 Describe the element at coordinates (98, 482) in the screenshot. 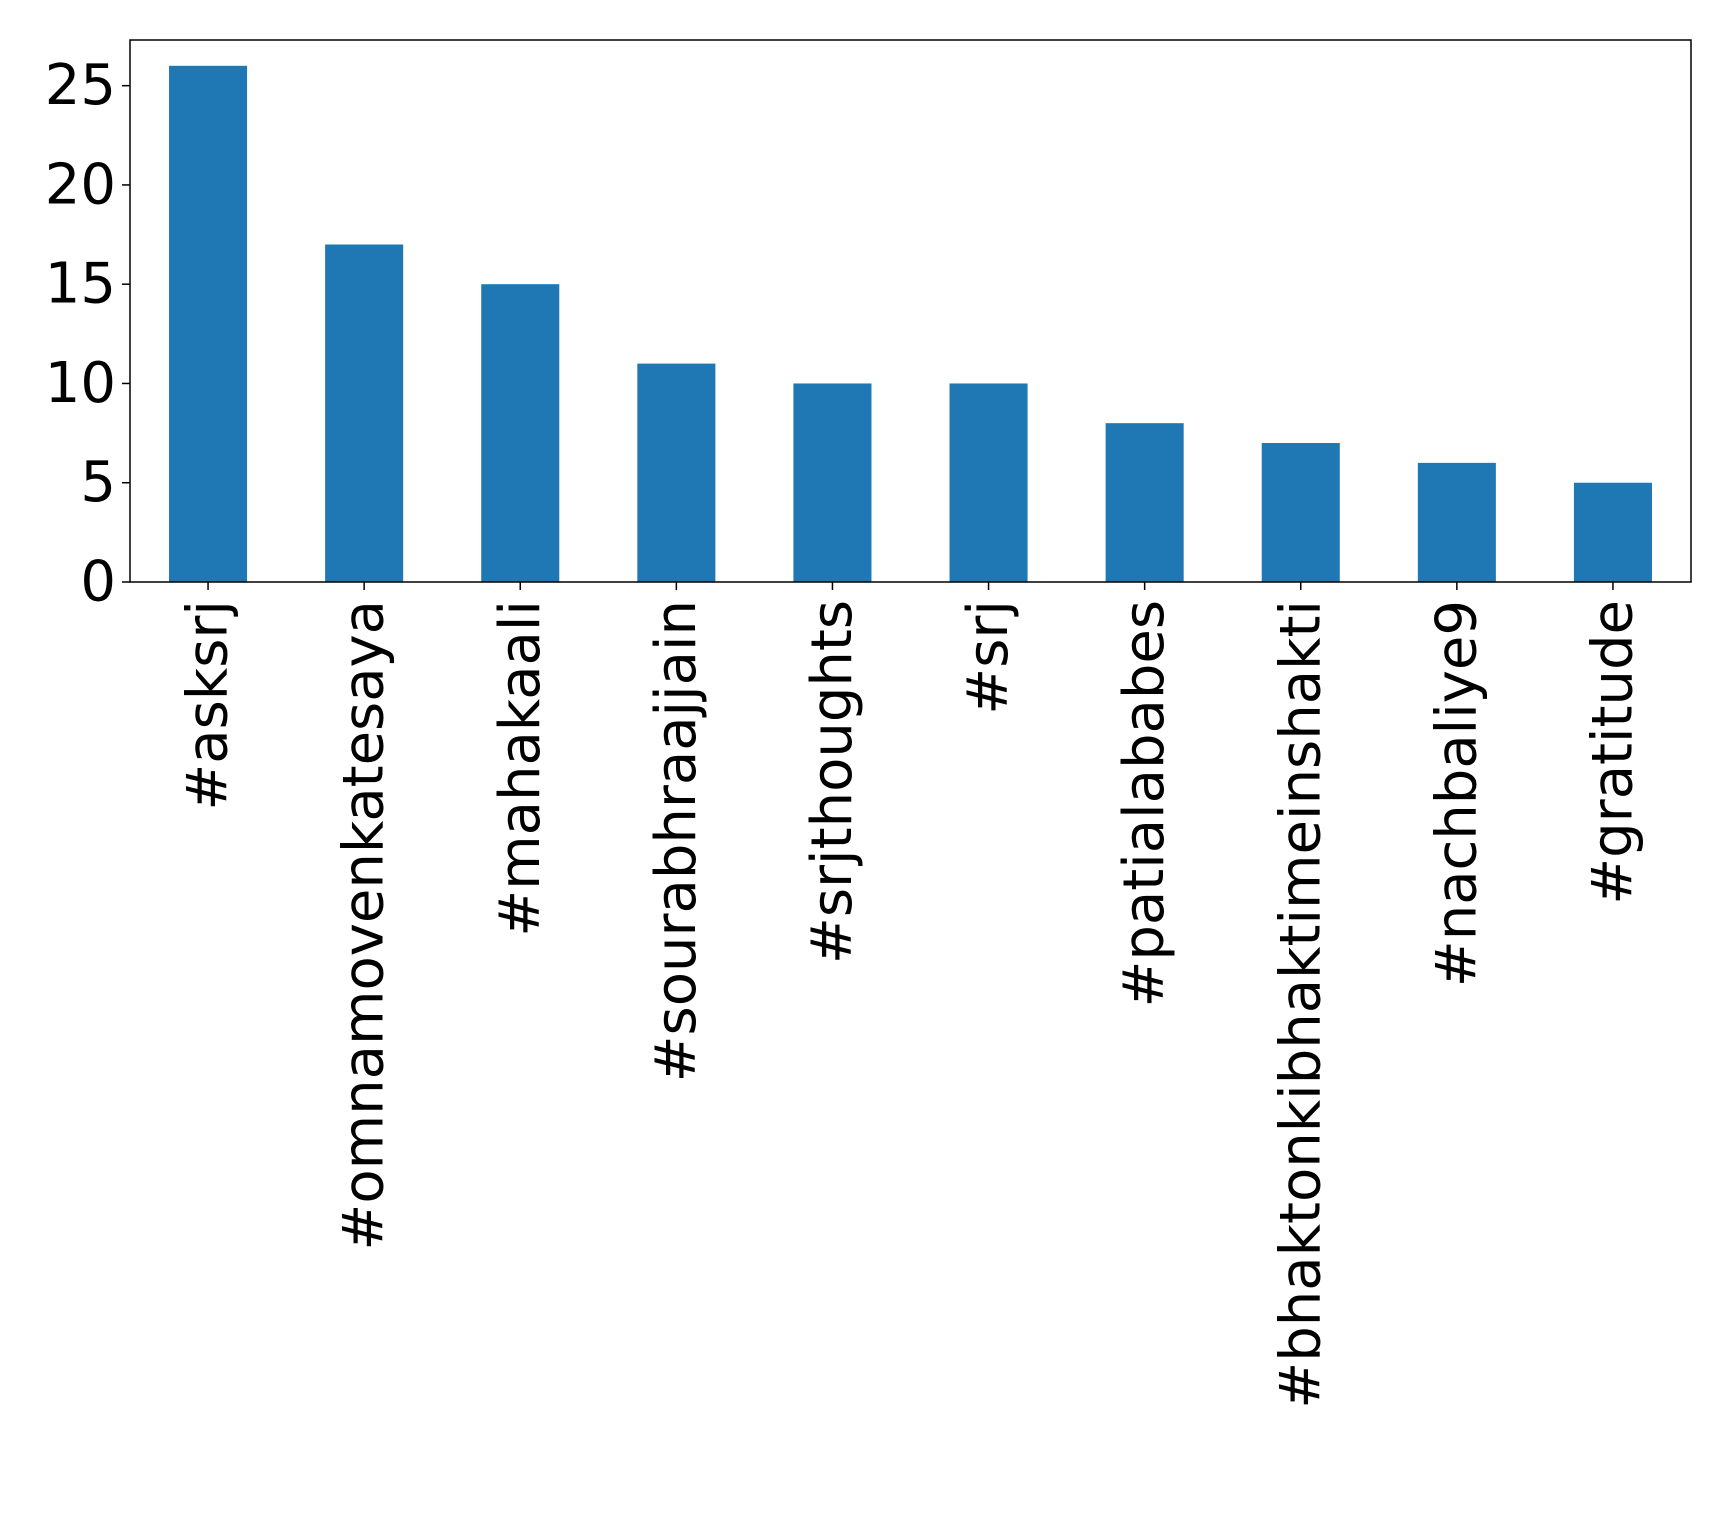

I see `y-tick-label: 5` at that location.